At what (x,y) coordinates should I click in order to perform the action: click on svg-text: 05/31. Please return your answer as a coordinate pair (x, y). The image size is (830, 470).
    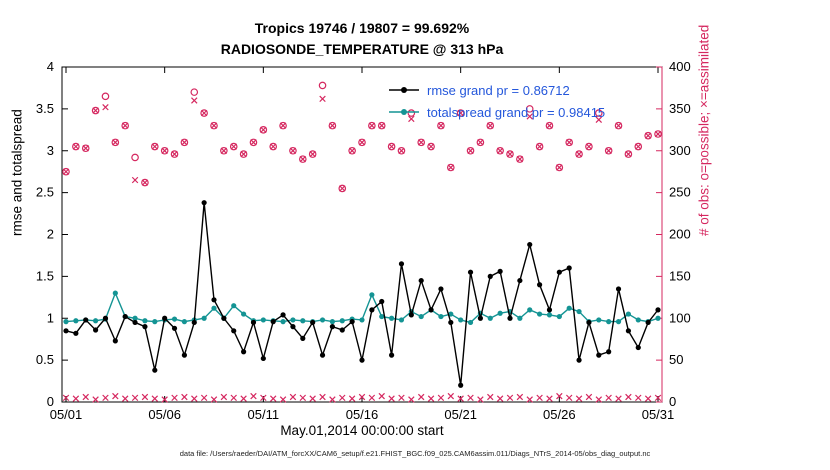
    Looking at the image, I should click on (658, 414).